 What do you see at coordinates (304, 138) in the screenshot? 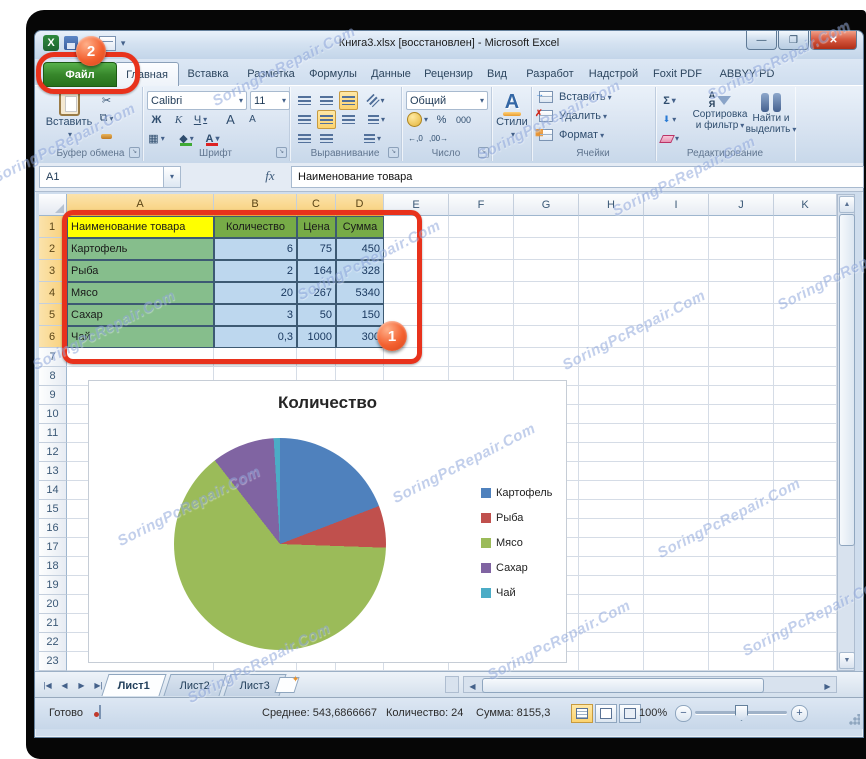
I see `decrease-indent-icon` at bounding box center [304, 138].